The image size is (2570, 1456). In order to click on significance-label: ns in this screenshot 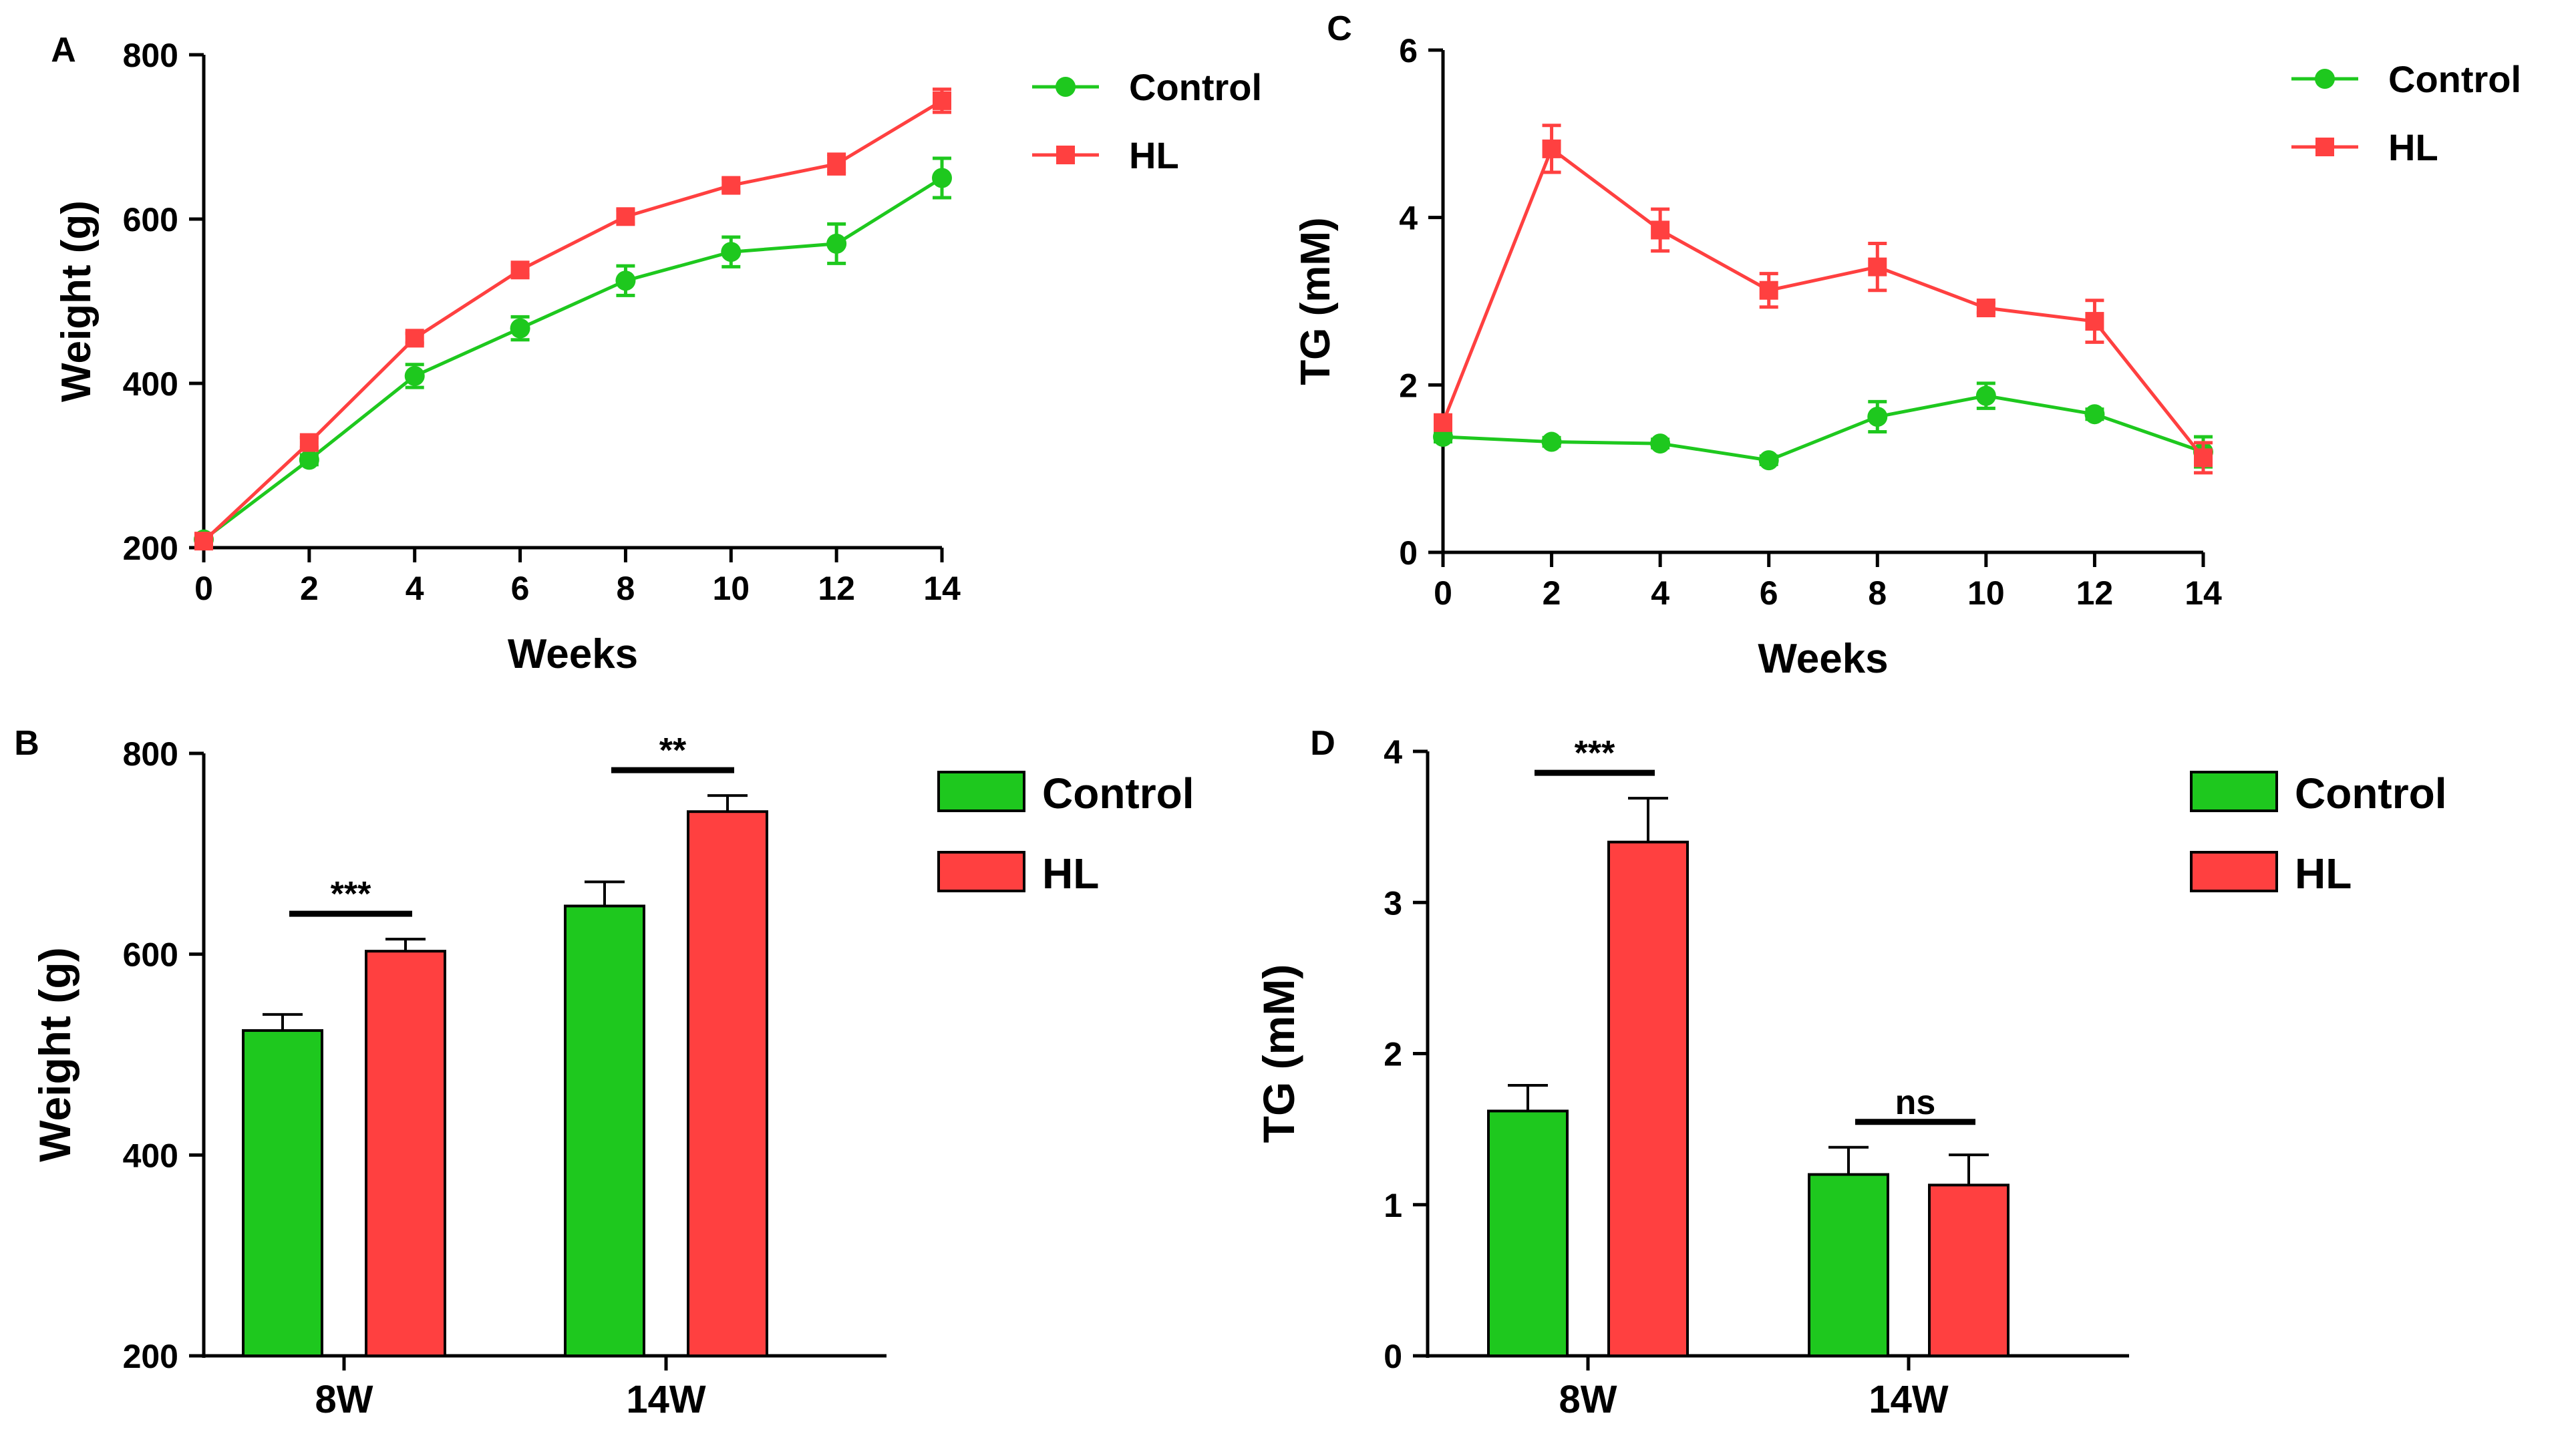, I will do `click(1915, 1102)`.